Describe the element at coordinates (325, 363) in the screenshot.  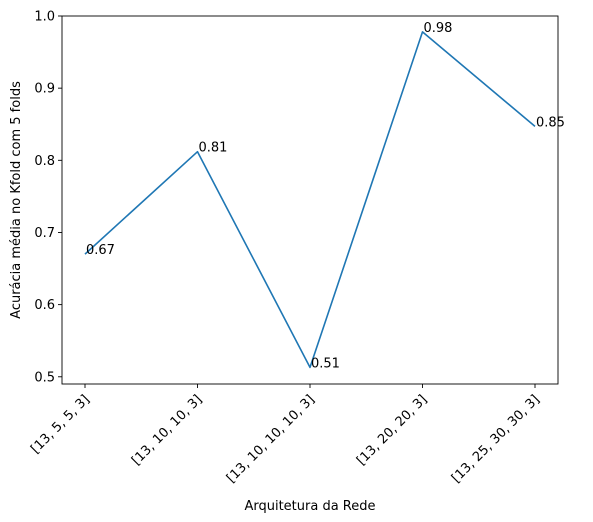
I see `data-label: 0.51` at that location.